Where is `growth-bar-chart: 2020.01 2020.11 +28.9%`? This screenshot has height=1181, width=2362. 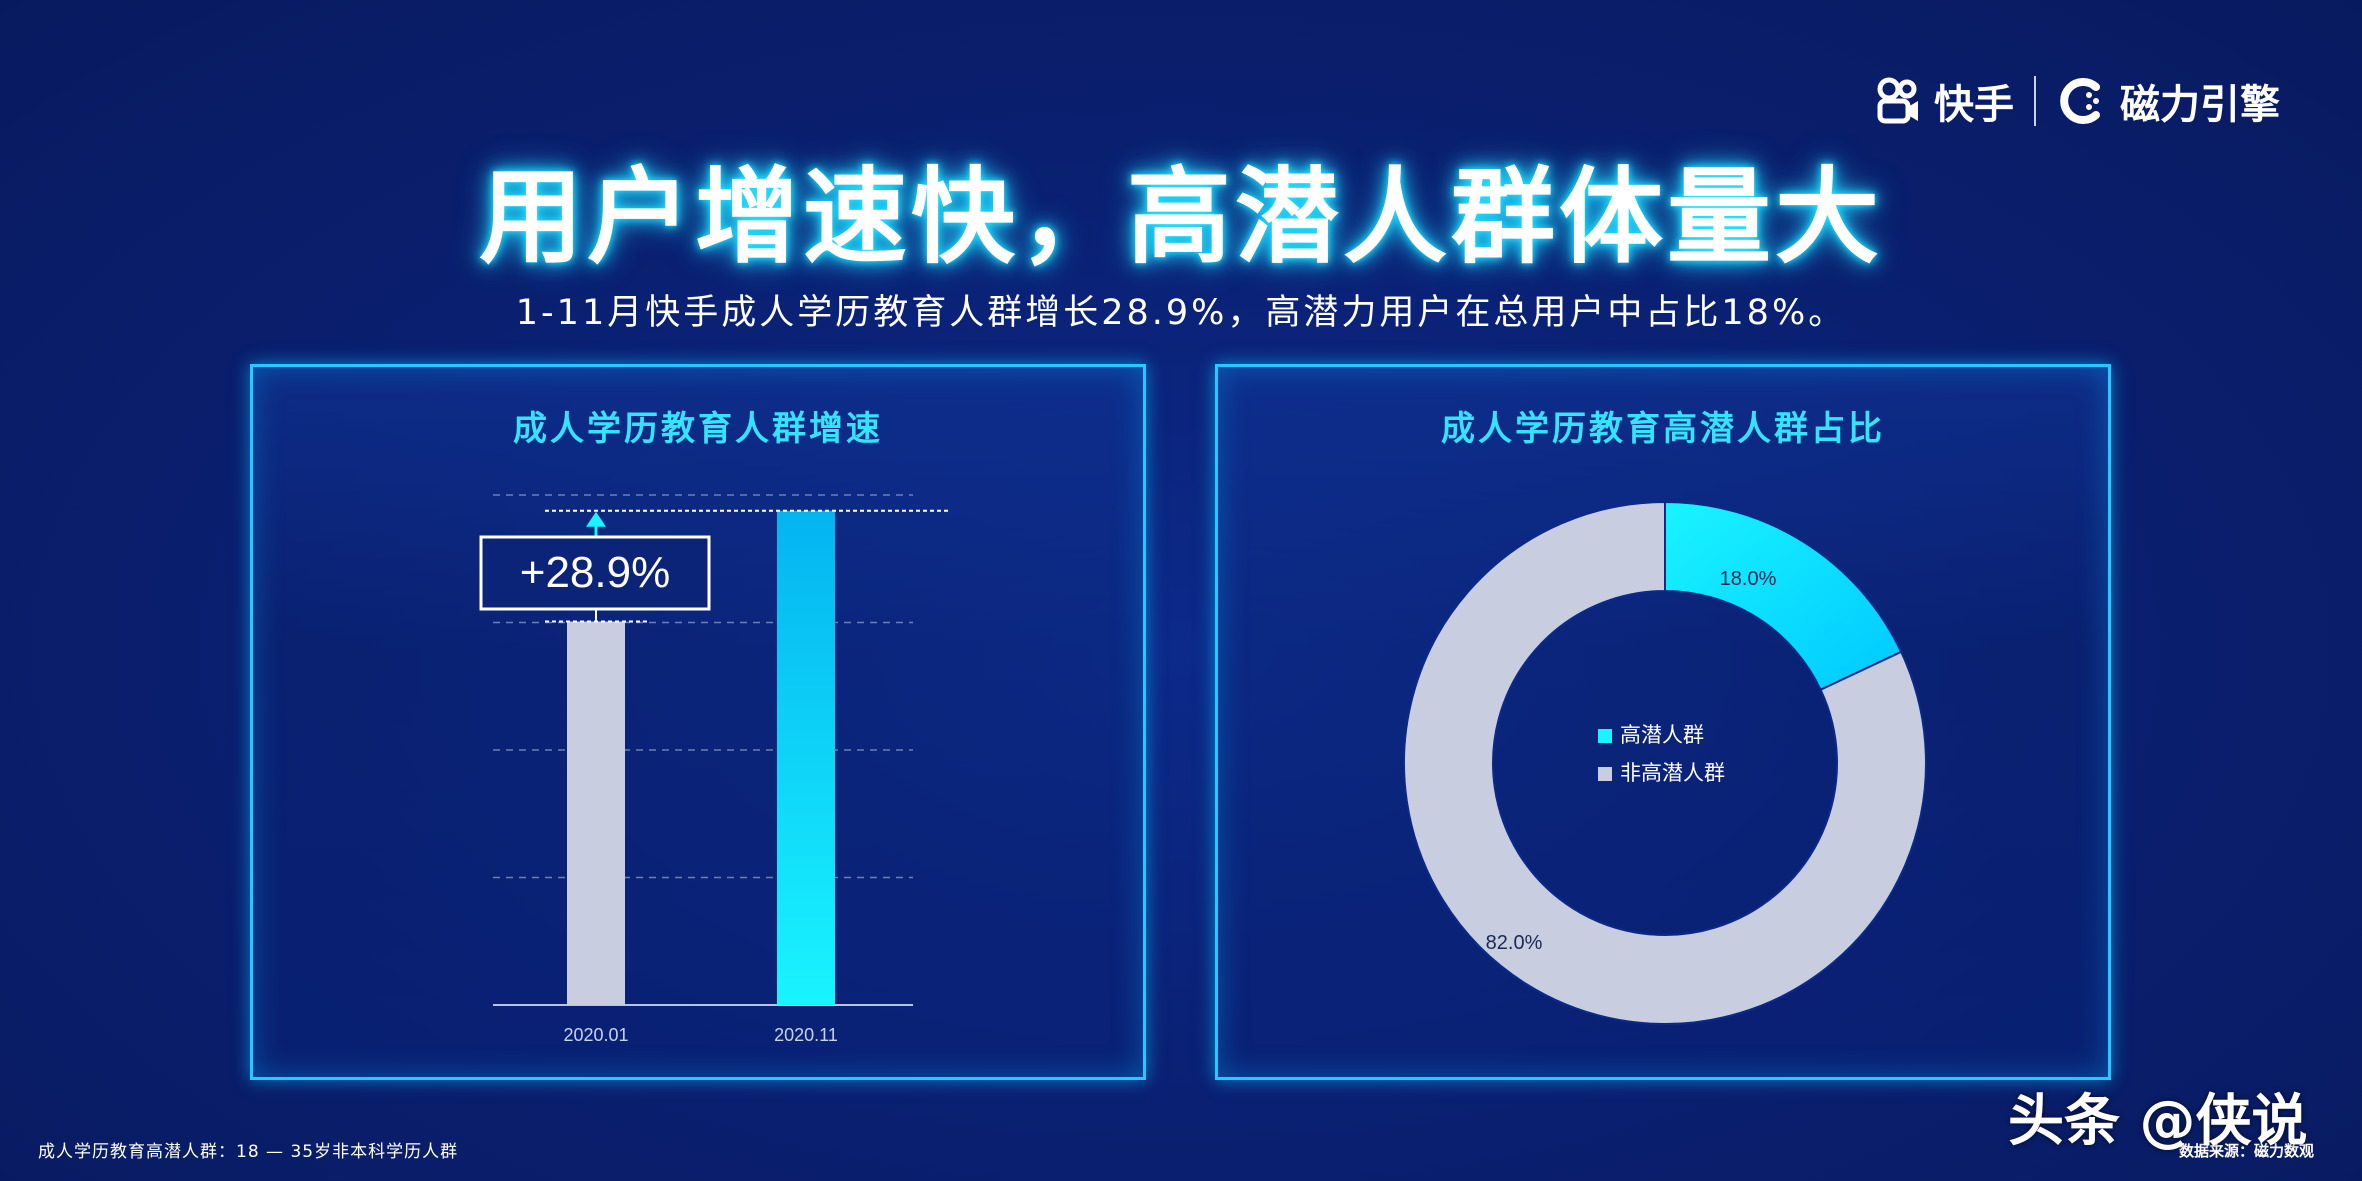 growth-bar-chart: 2020.01 2020.11 +28.9% is located at coordinates (713, 769).